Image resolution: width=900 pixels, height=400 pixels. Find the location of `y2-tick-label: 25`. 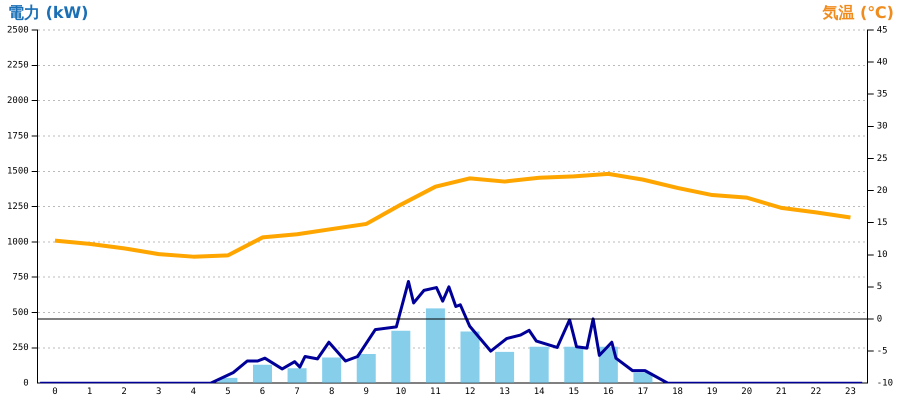

y2-tick-label: 25 is located at coordinates (882, 159).